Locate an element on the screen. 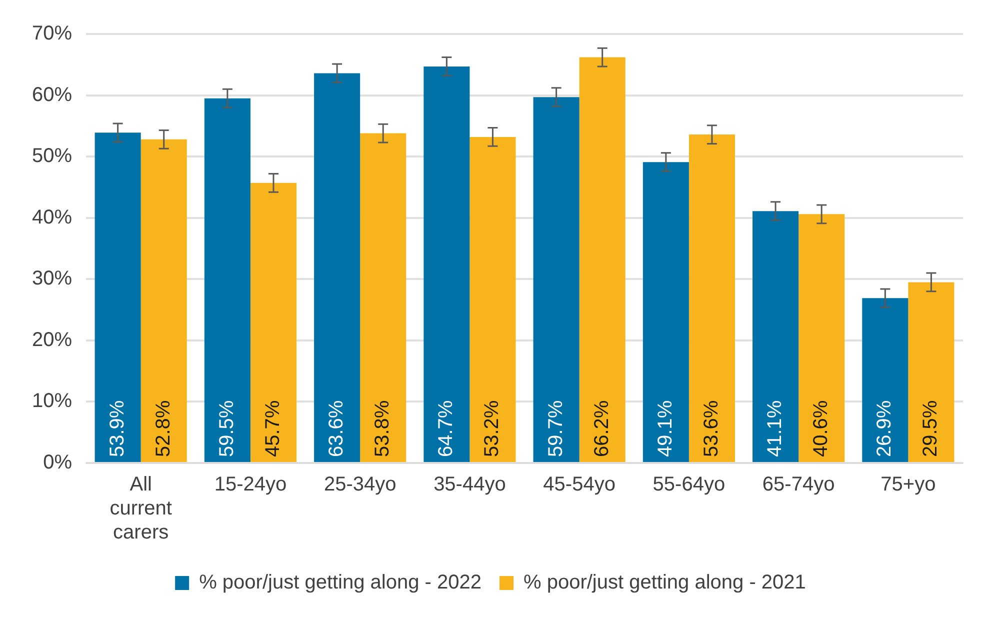 The height and width of the screenshot is (619, 996). y-tick-label: 20% is located at coordinates (52, 339).